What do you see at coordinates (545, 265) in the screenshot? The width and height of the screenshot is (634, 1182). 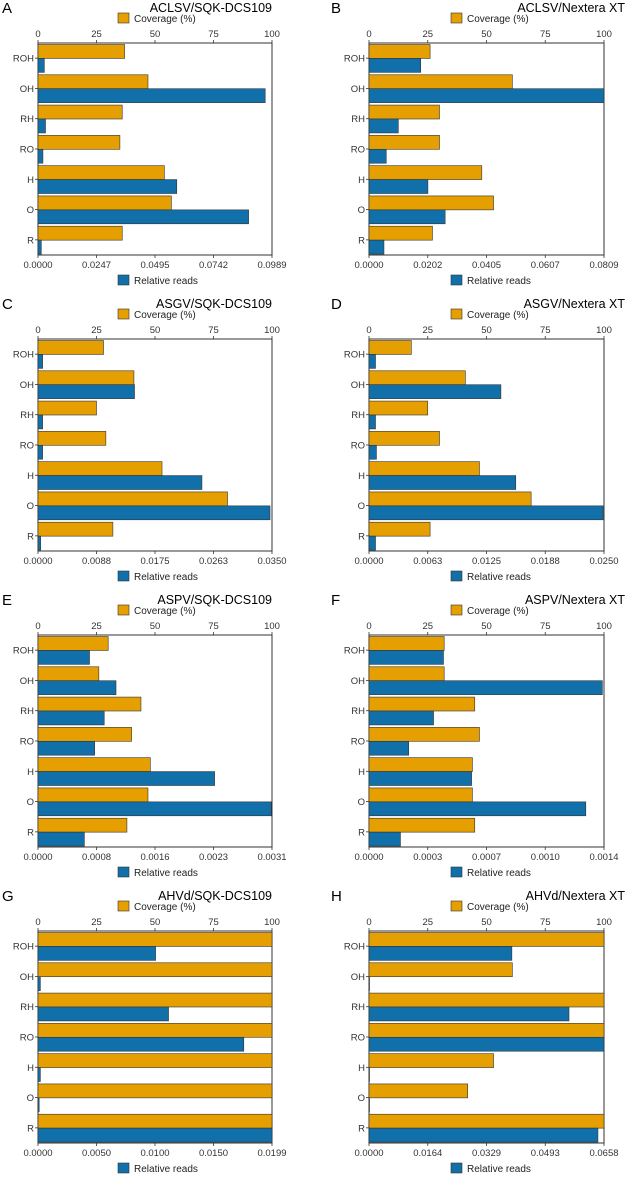 I see `reads-tick-label: 0.0607` at bounding box center [545, 265].